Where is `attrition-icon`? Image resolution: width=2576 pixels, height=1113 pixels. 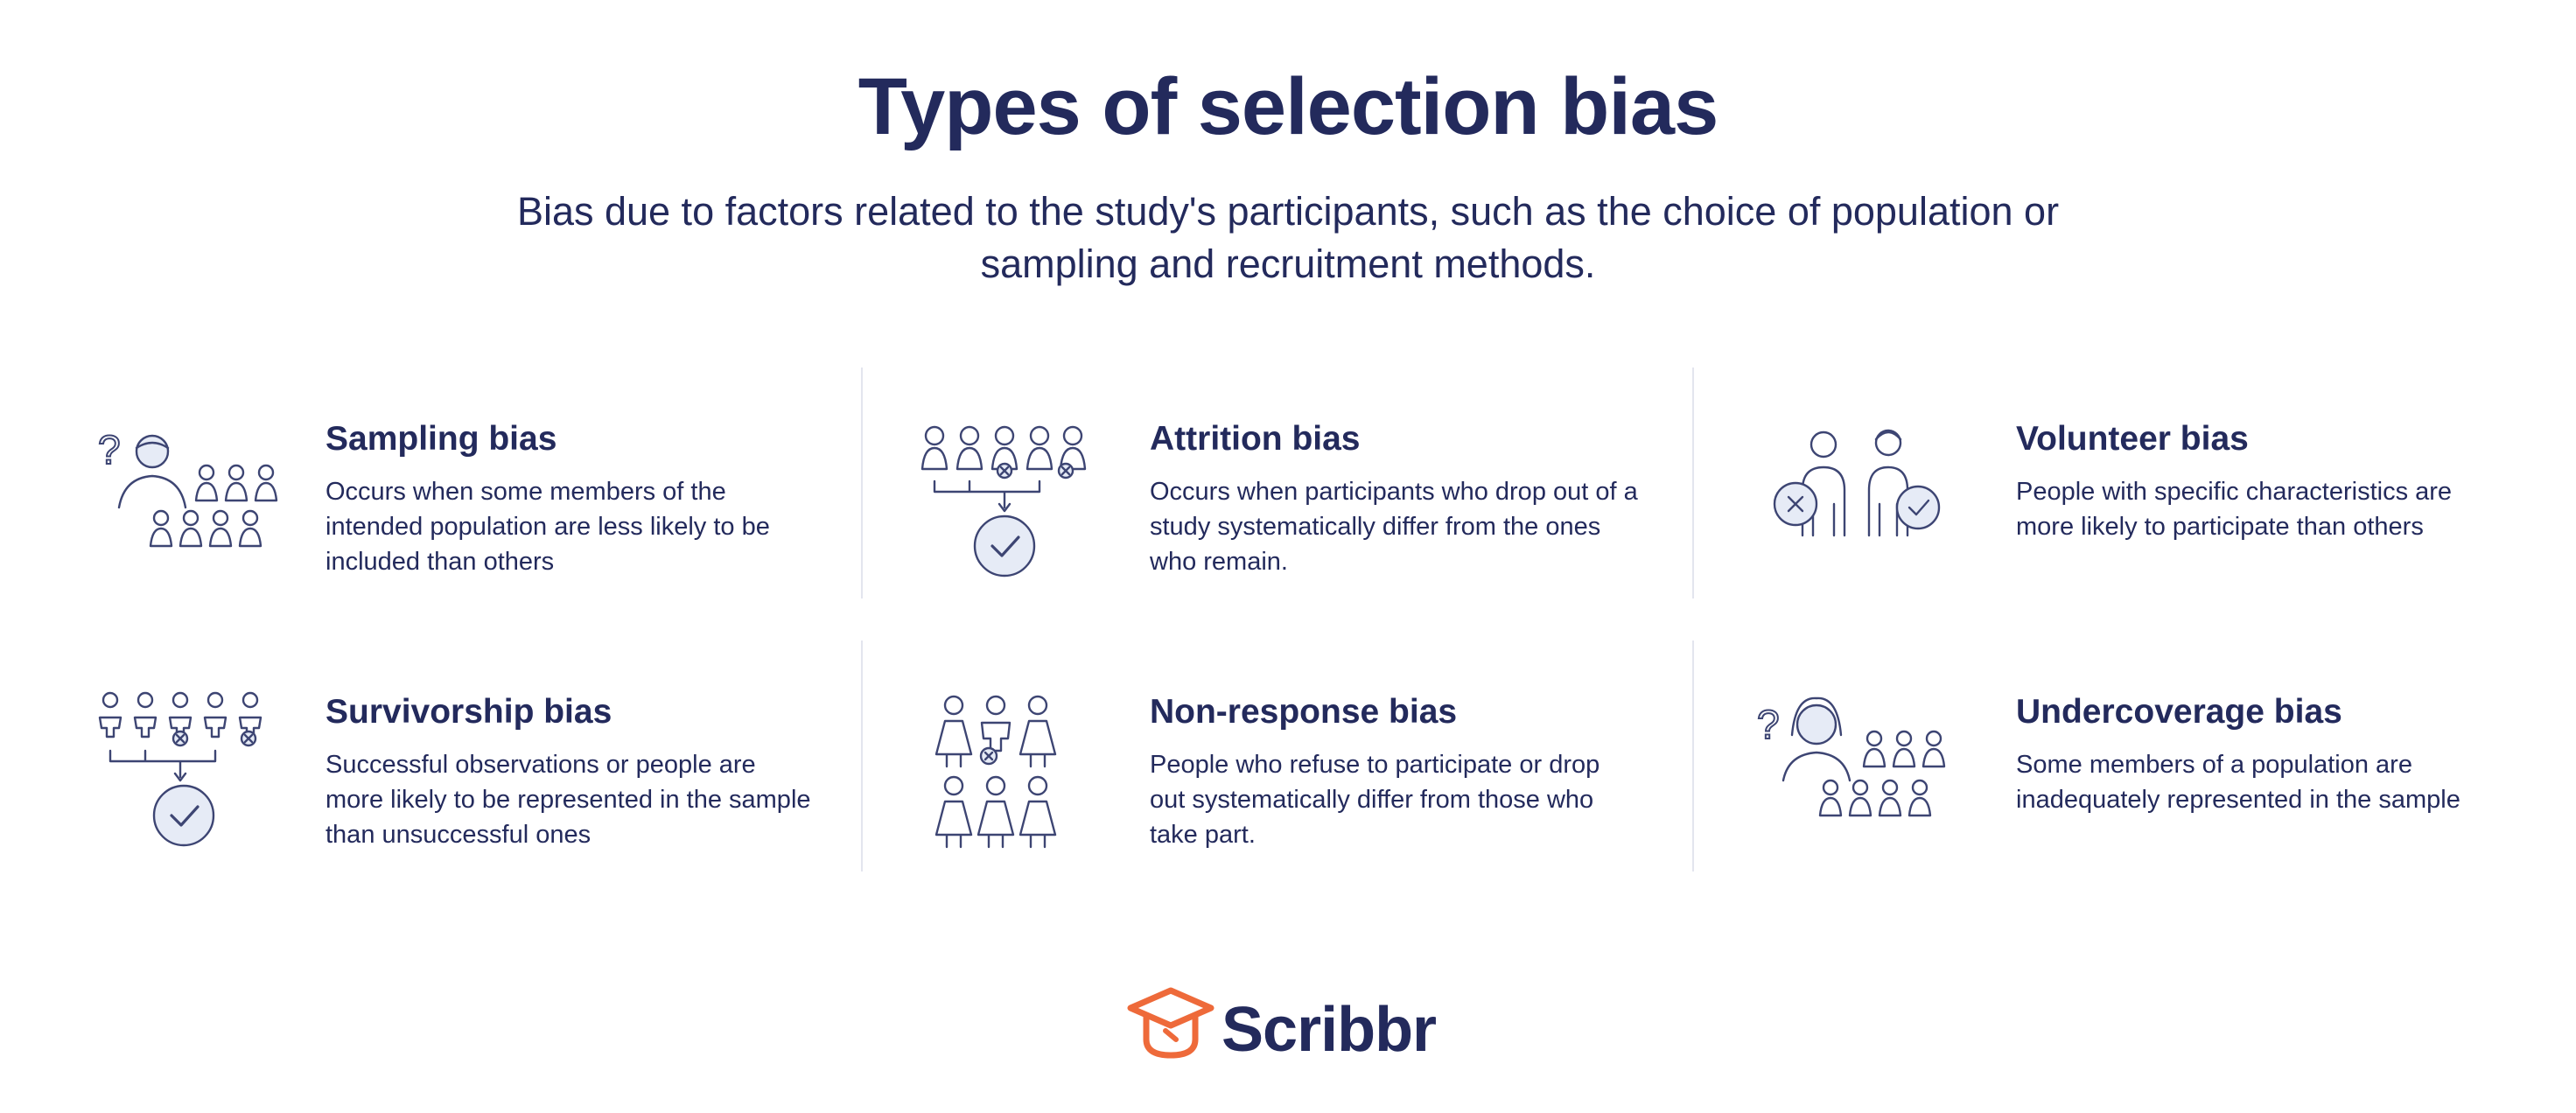 attrition-icon is located at coordinates (1003, 501).